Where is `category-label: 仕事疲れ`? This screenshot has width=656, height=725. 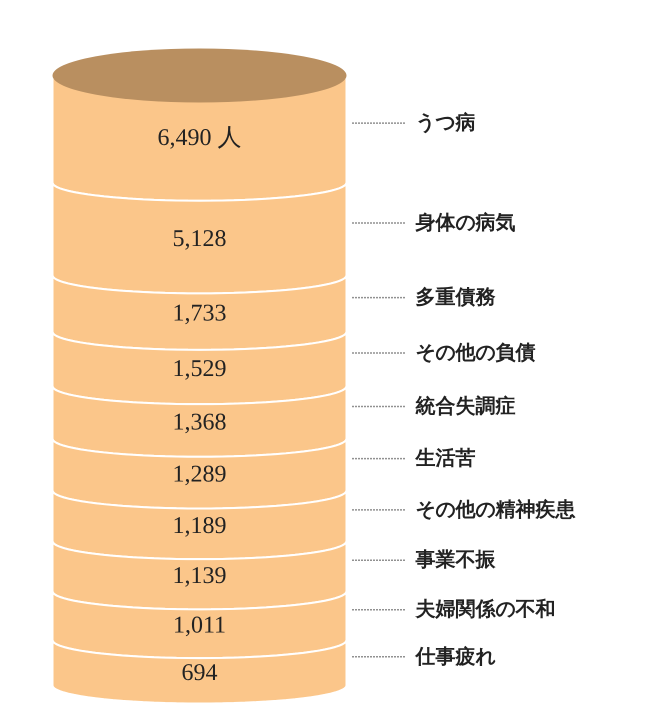
category-label: 仕事疲れ is located at coordinates (455, 656).